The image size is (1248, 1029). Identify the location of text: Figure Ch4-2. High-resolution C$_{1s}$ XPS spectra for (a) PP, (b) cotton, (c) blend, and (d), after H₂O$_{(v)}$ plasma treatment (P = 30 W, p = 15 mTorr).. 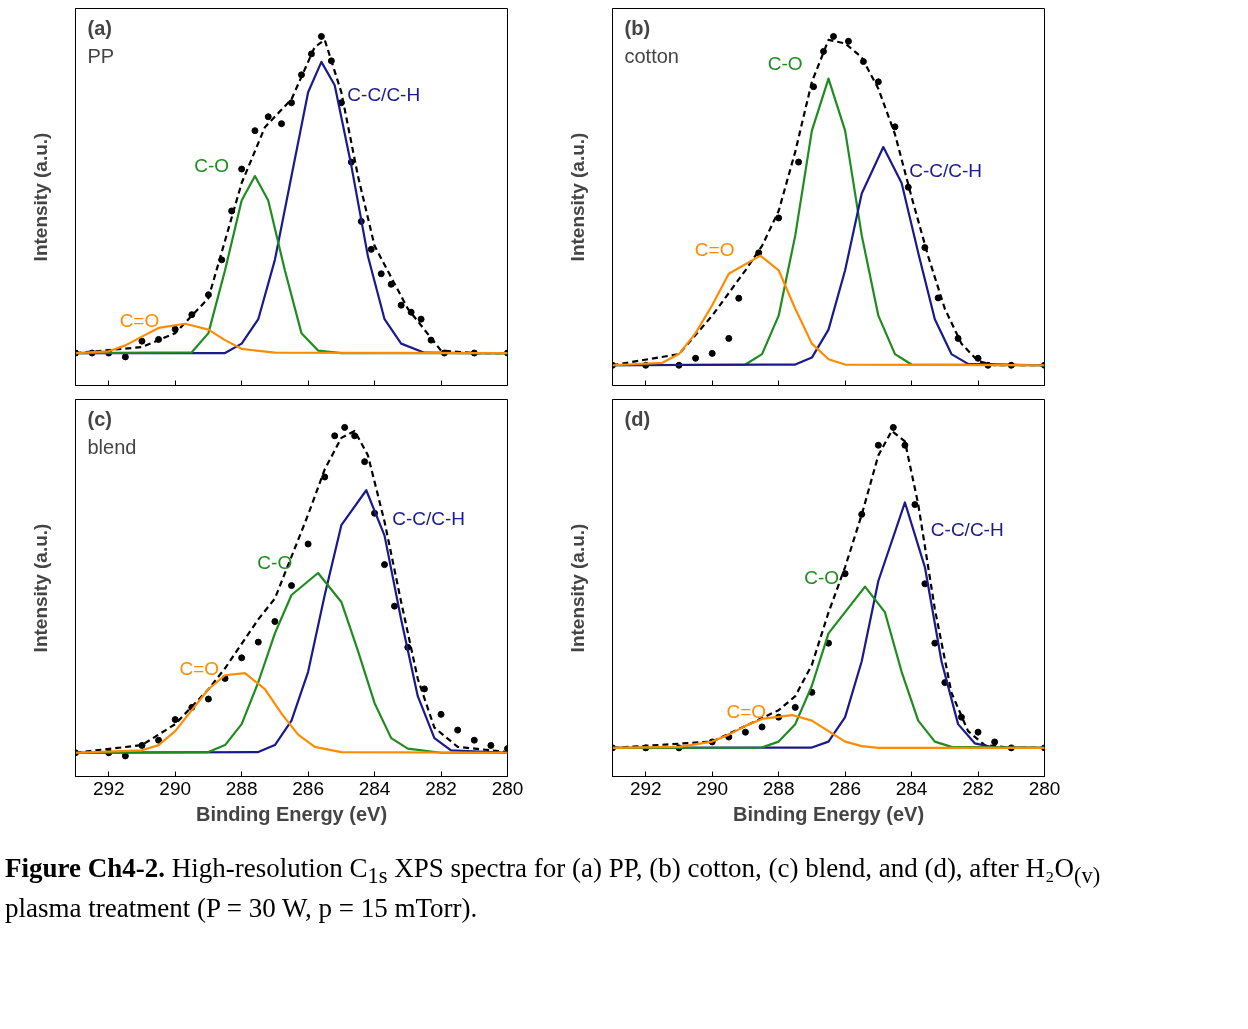
(553, 888).